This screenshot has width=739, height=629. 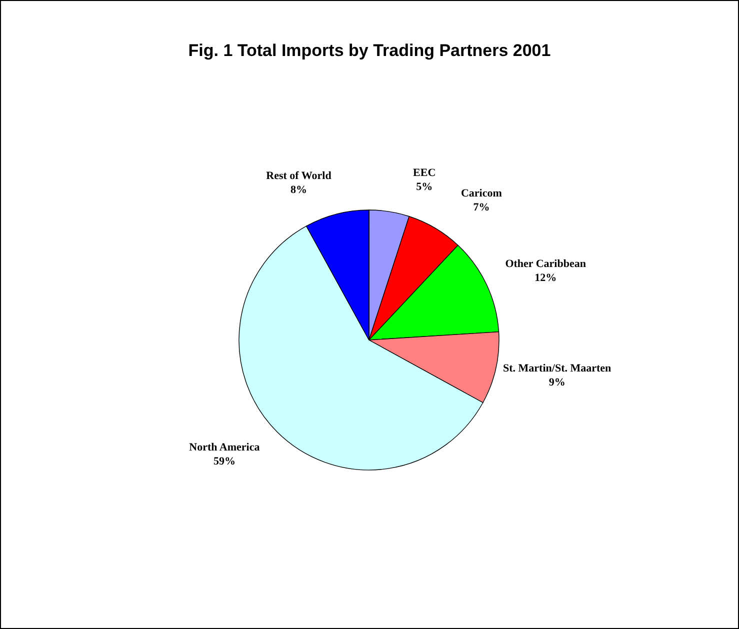 I want to click on slice-label: Caricom, so click(x=481, y=194).